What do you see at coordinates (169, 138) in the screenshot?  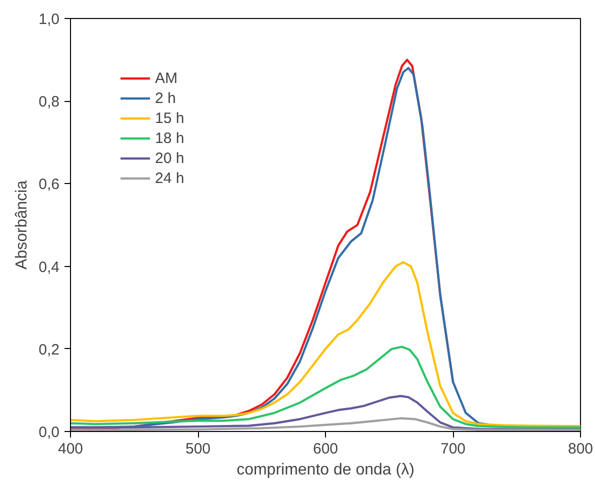 I see `legend-label: 18 h` at bounding box center [169, 138].